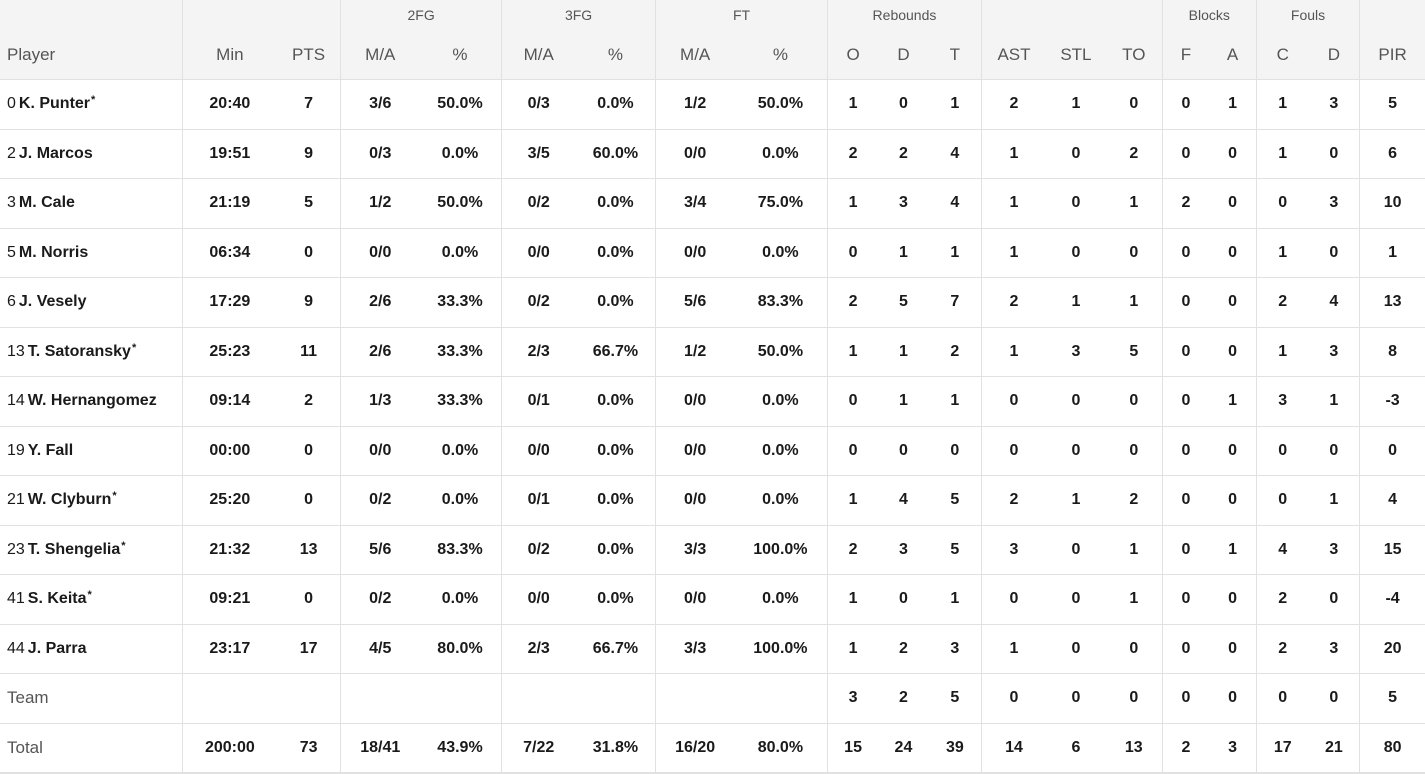 The image size is (1425, 774). Describe the element at coordinates (308, 748) in the screenshot. I see `cell-points: 73` at that location.